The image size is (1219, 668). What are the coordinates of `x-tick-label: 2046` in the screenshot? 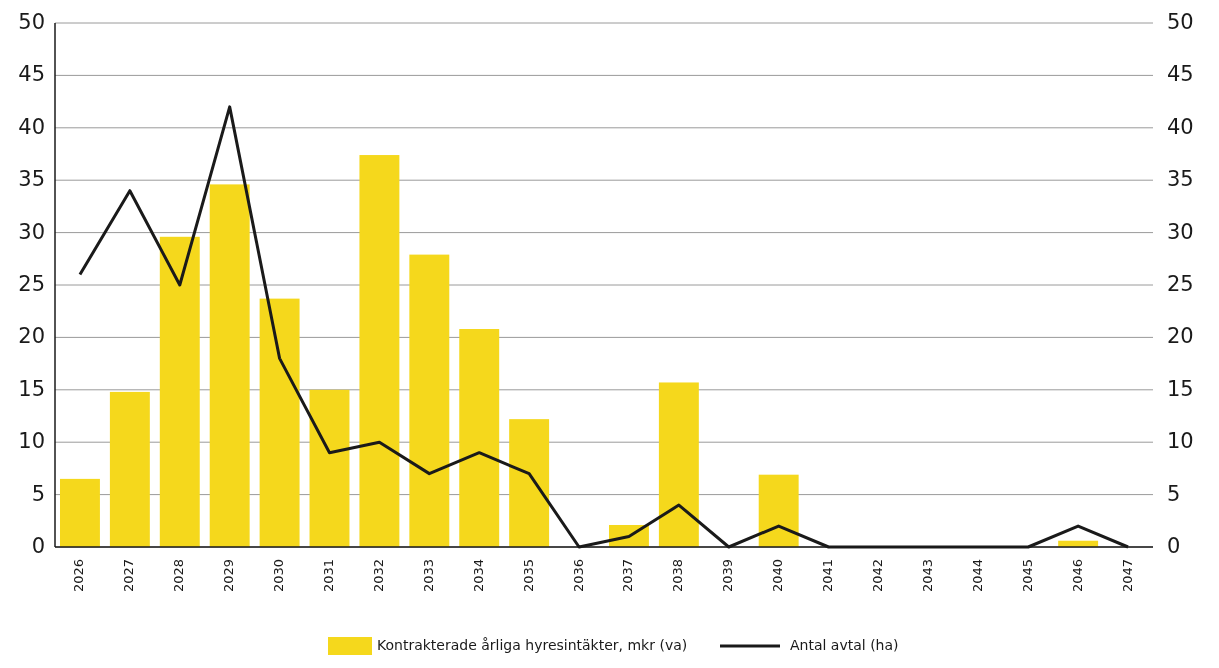 It's located at (1077, 576).